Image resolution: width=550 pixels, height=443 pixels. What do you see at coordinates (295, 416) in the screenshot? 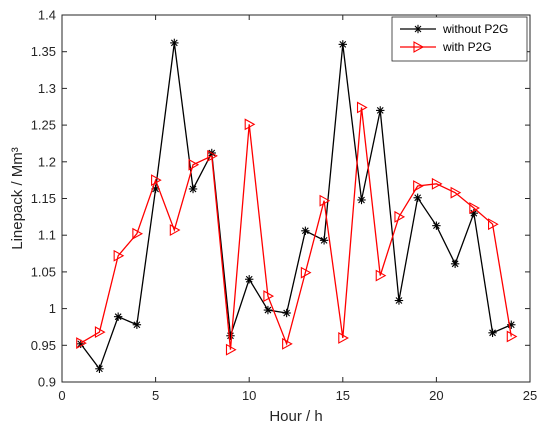
I see `x-axis-label: Hour / h` at bounding box center [295, 416].